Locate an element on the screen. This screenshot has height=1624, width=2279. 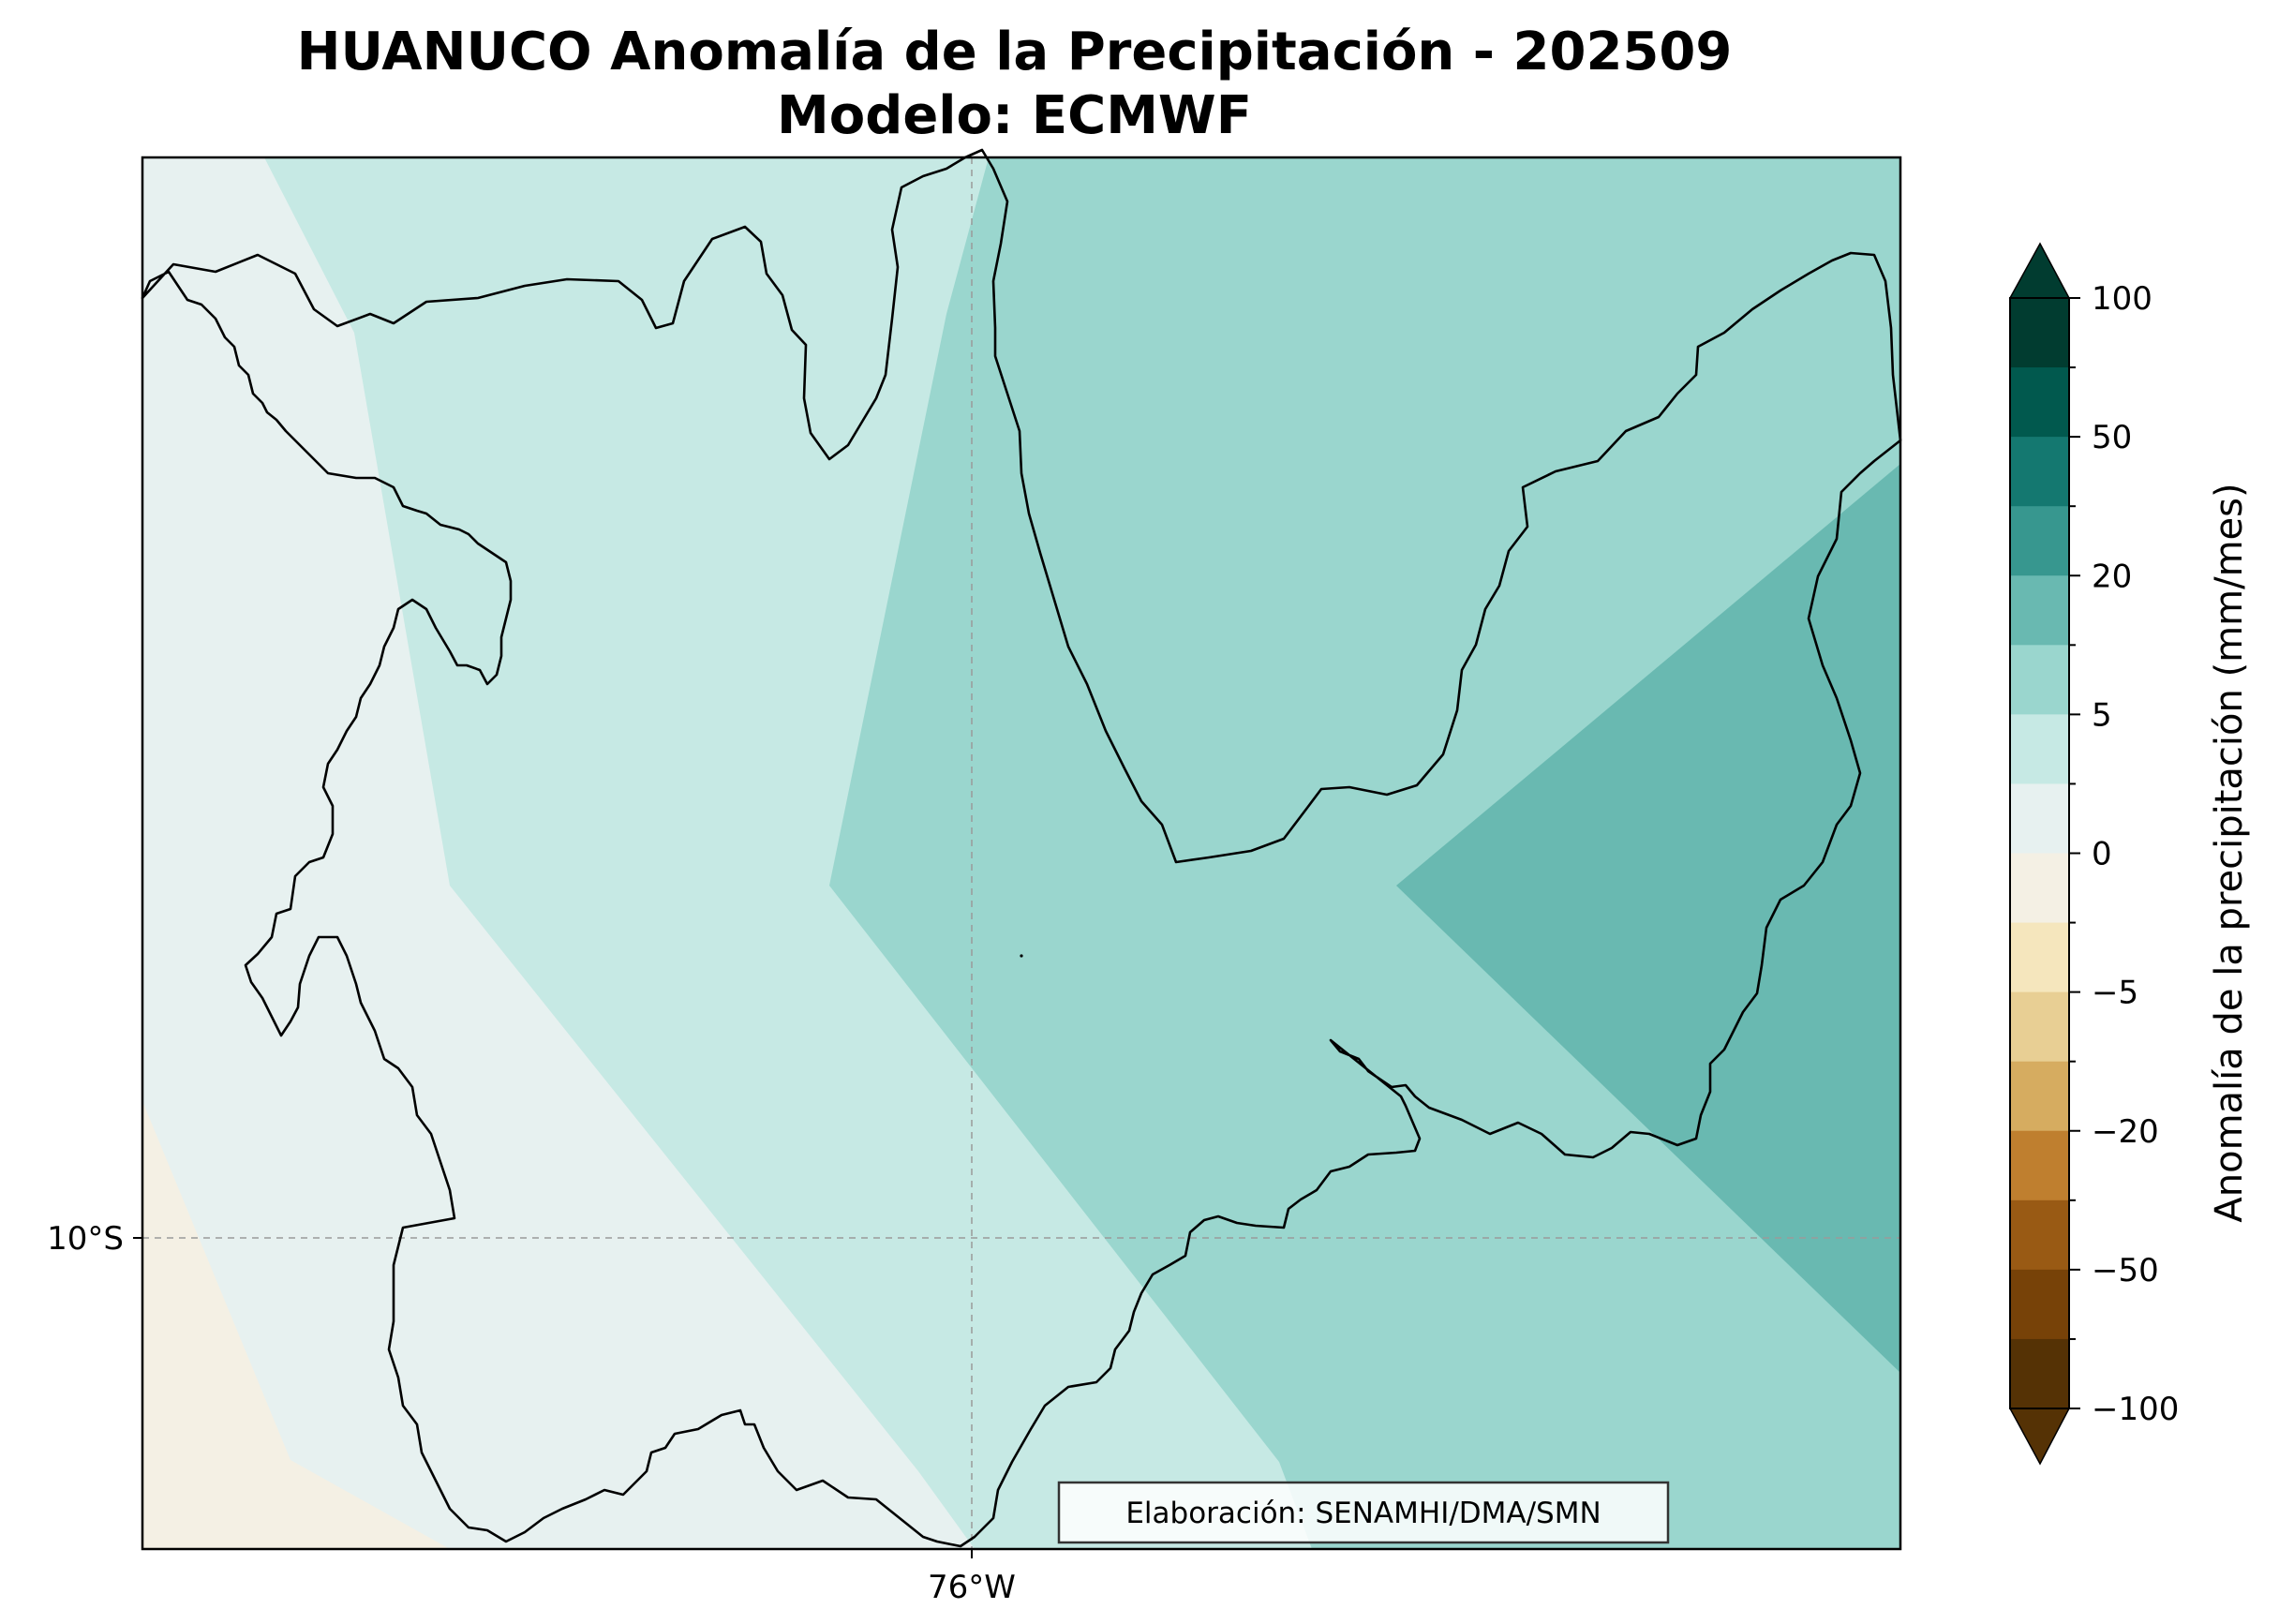
colorbar-extend-top is located at coordinates (2040, 271).